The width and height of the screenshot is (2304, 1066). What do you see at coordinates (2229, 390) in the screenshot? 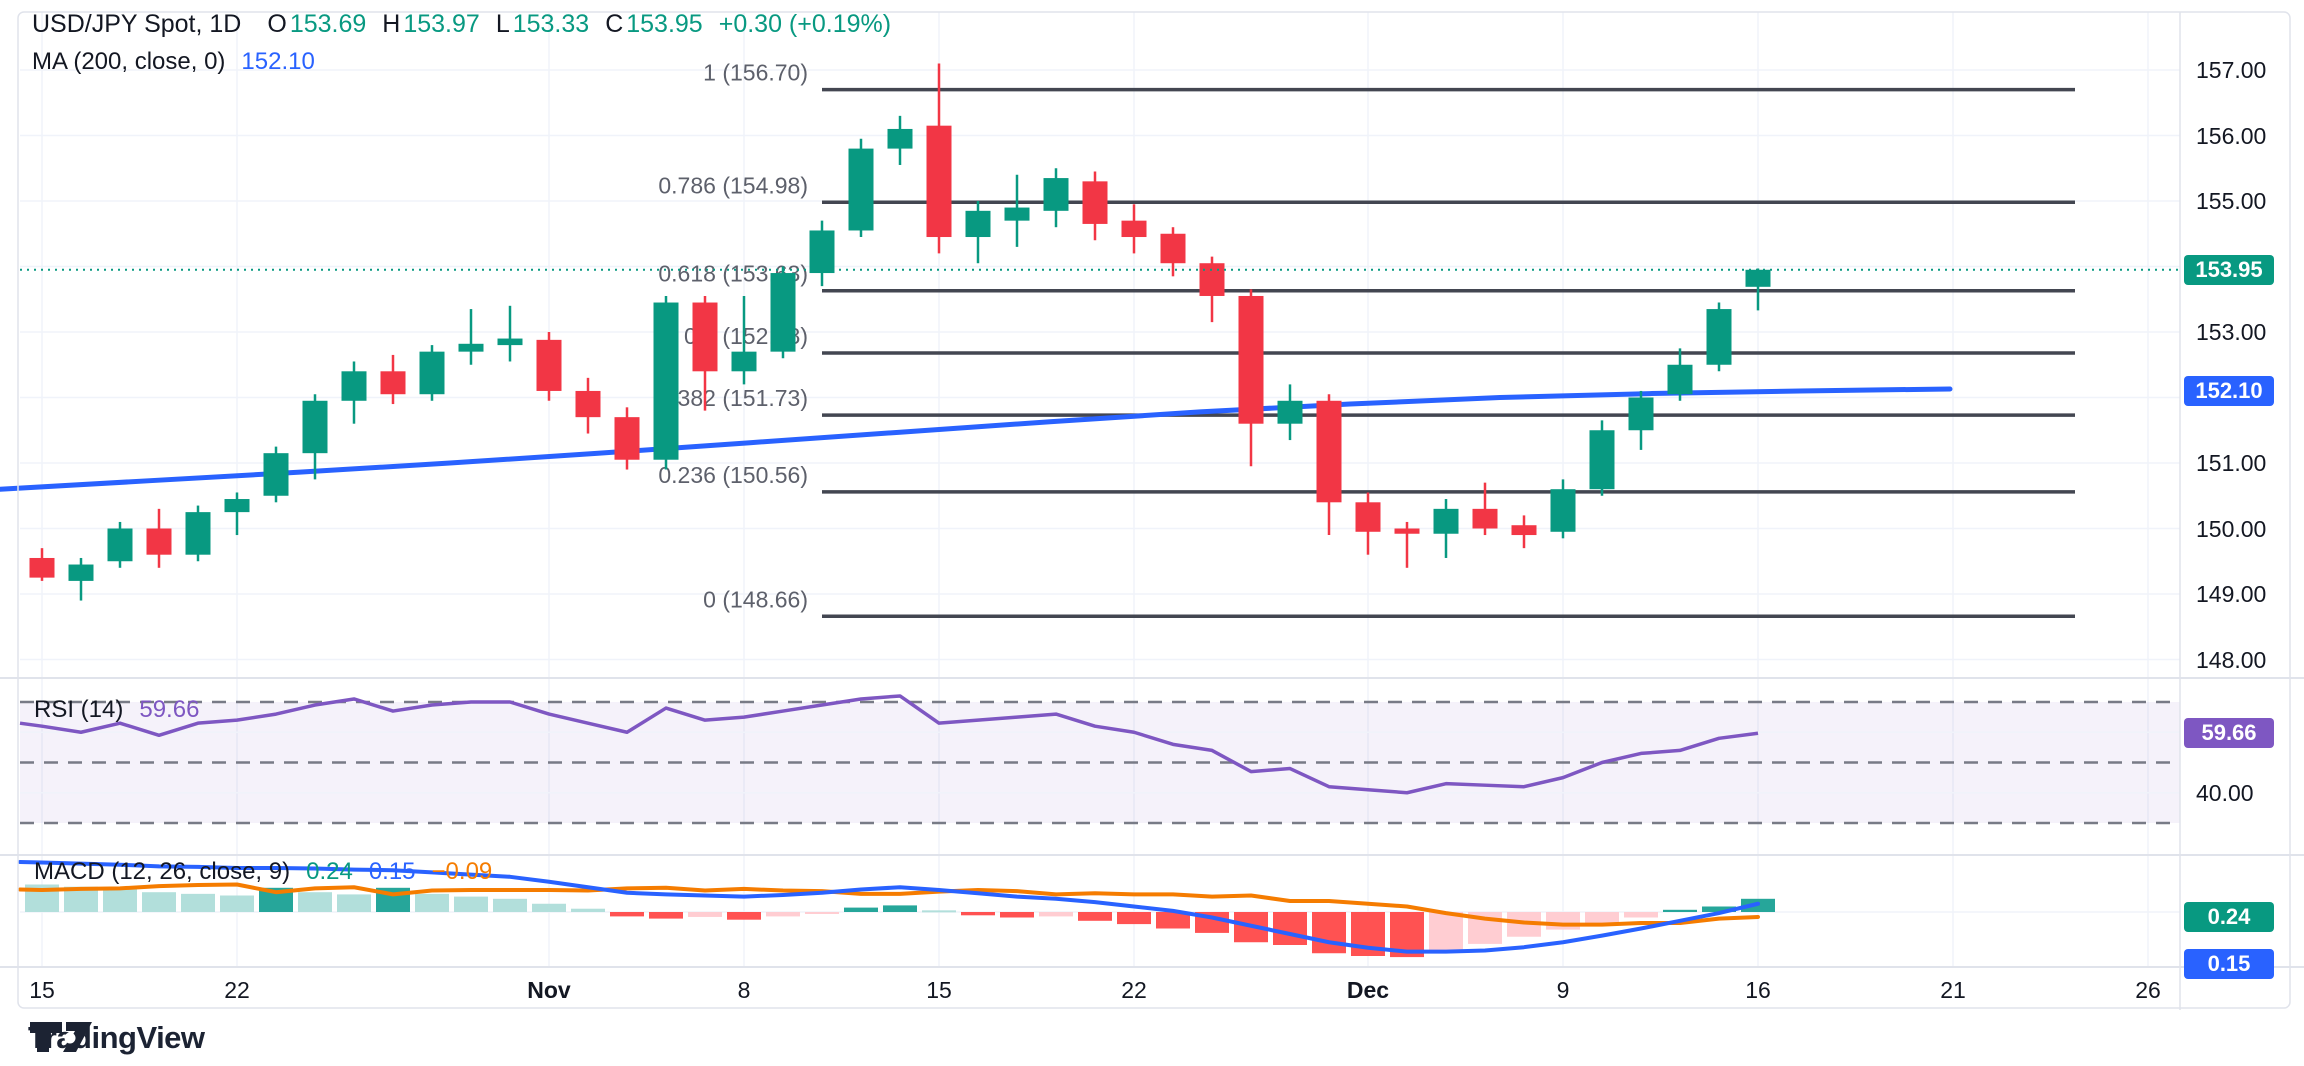
I see `ma-value-badge: 152.10` at bounding box center [2229, 390].